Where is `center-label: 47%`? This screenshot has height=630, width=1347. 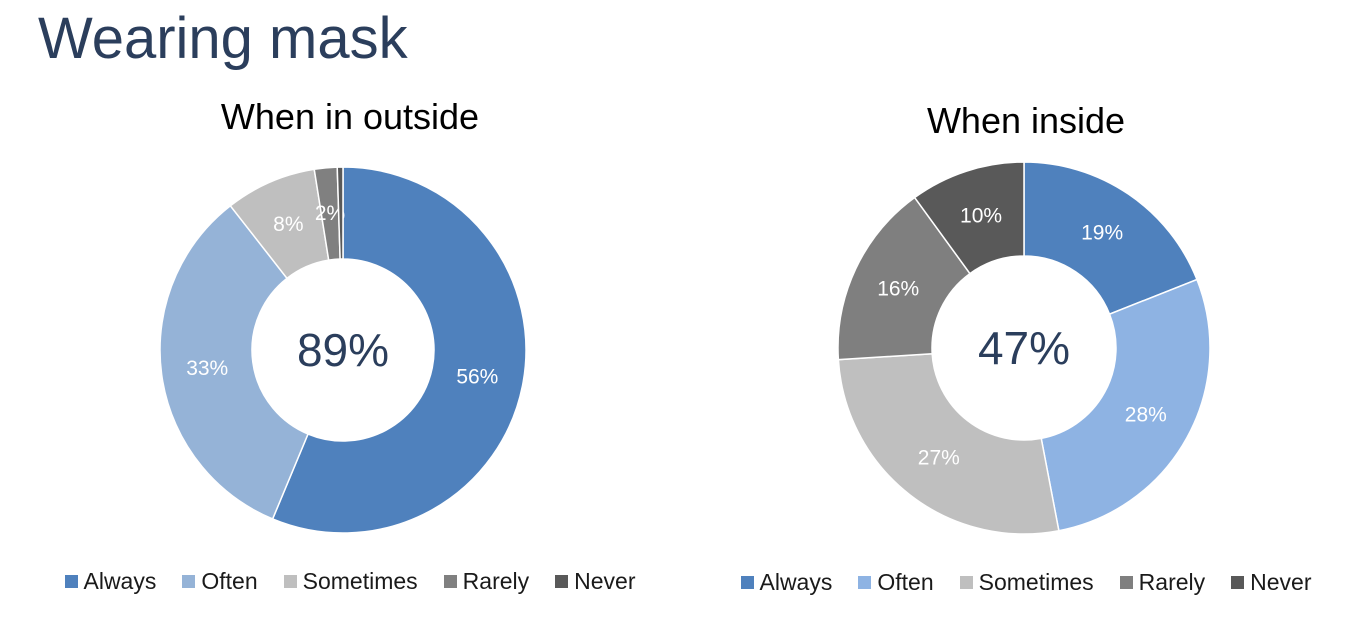
center-label: 47% is located at coordinates (1024, 348).